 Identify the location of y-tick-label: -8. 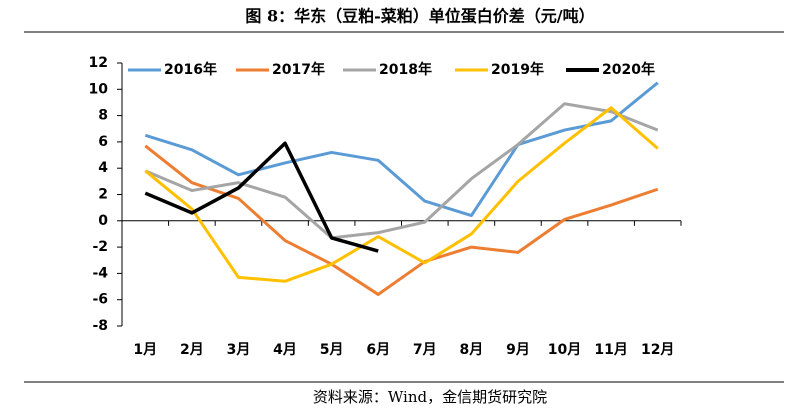
(100, 326).